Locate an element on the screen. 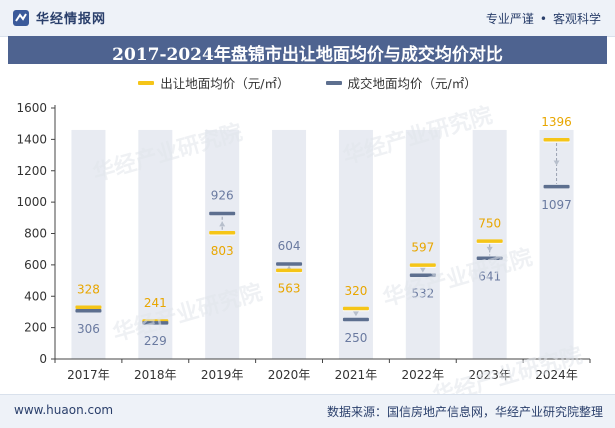  x-tick-label: 2021年 is located at coordinates (356, 375).